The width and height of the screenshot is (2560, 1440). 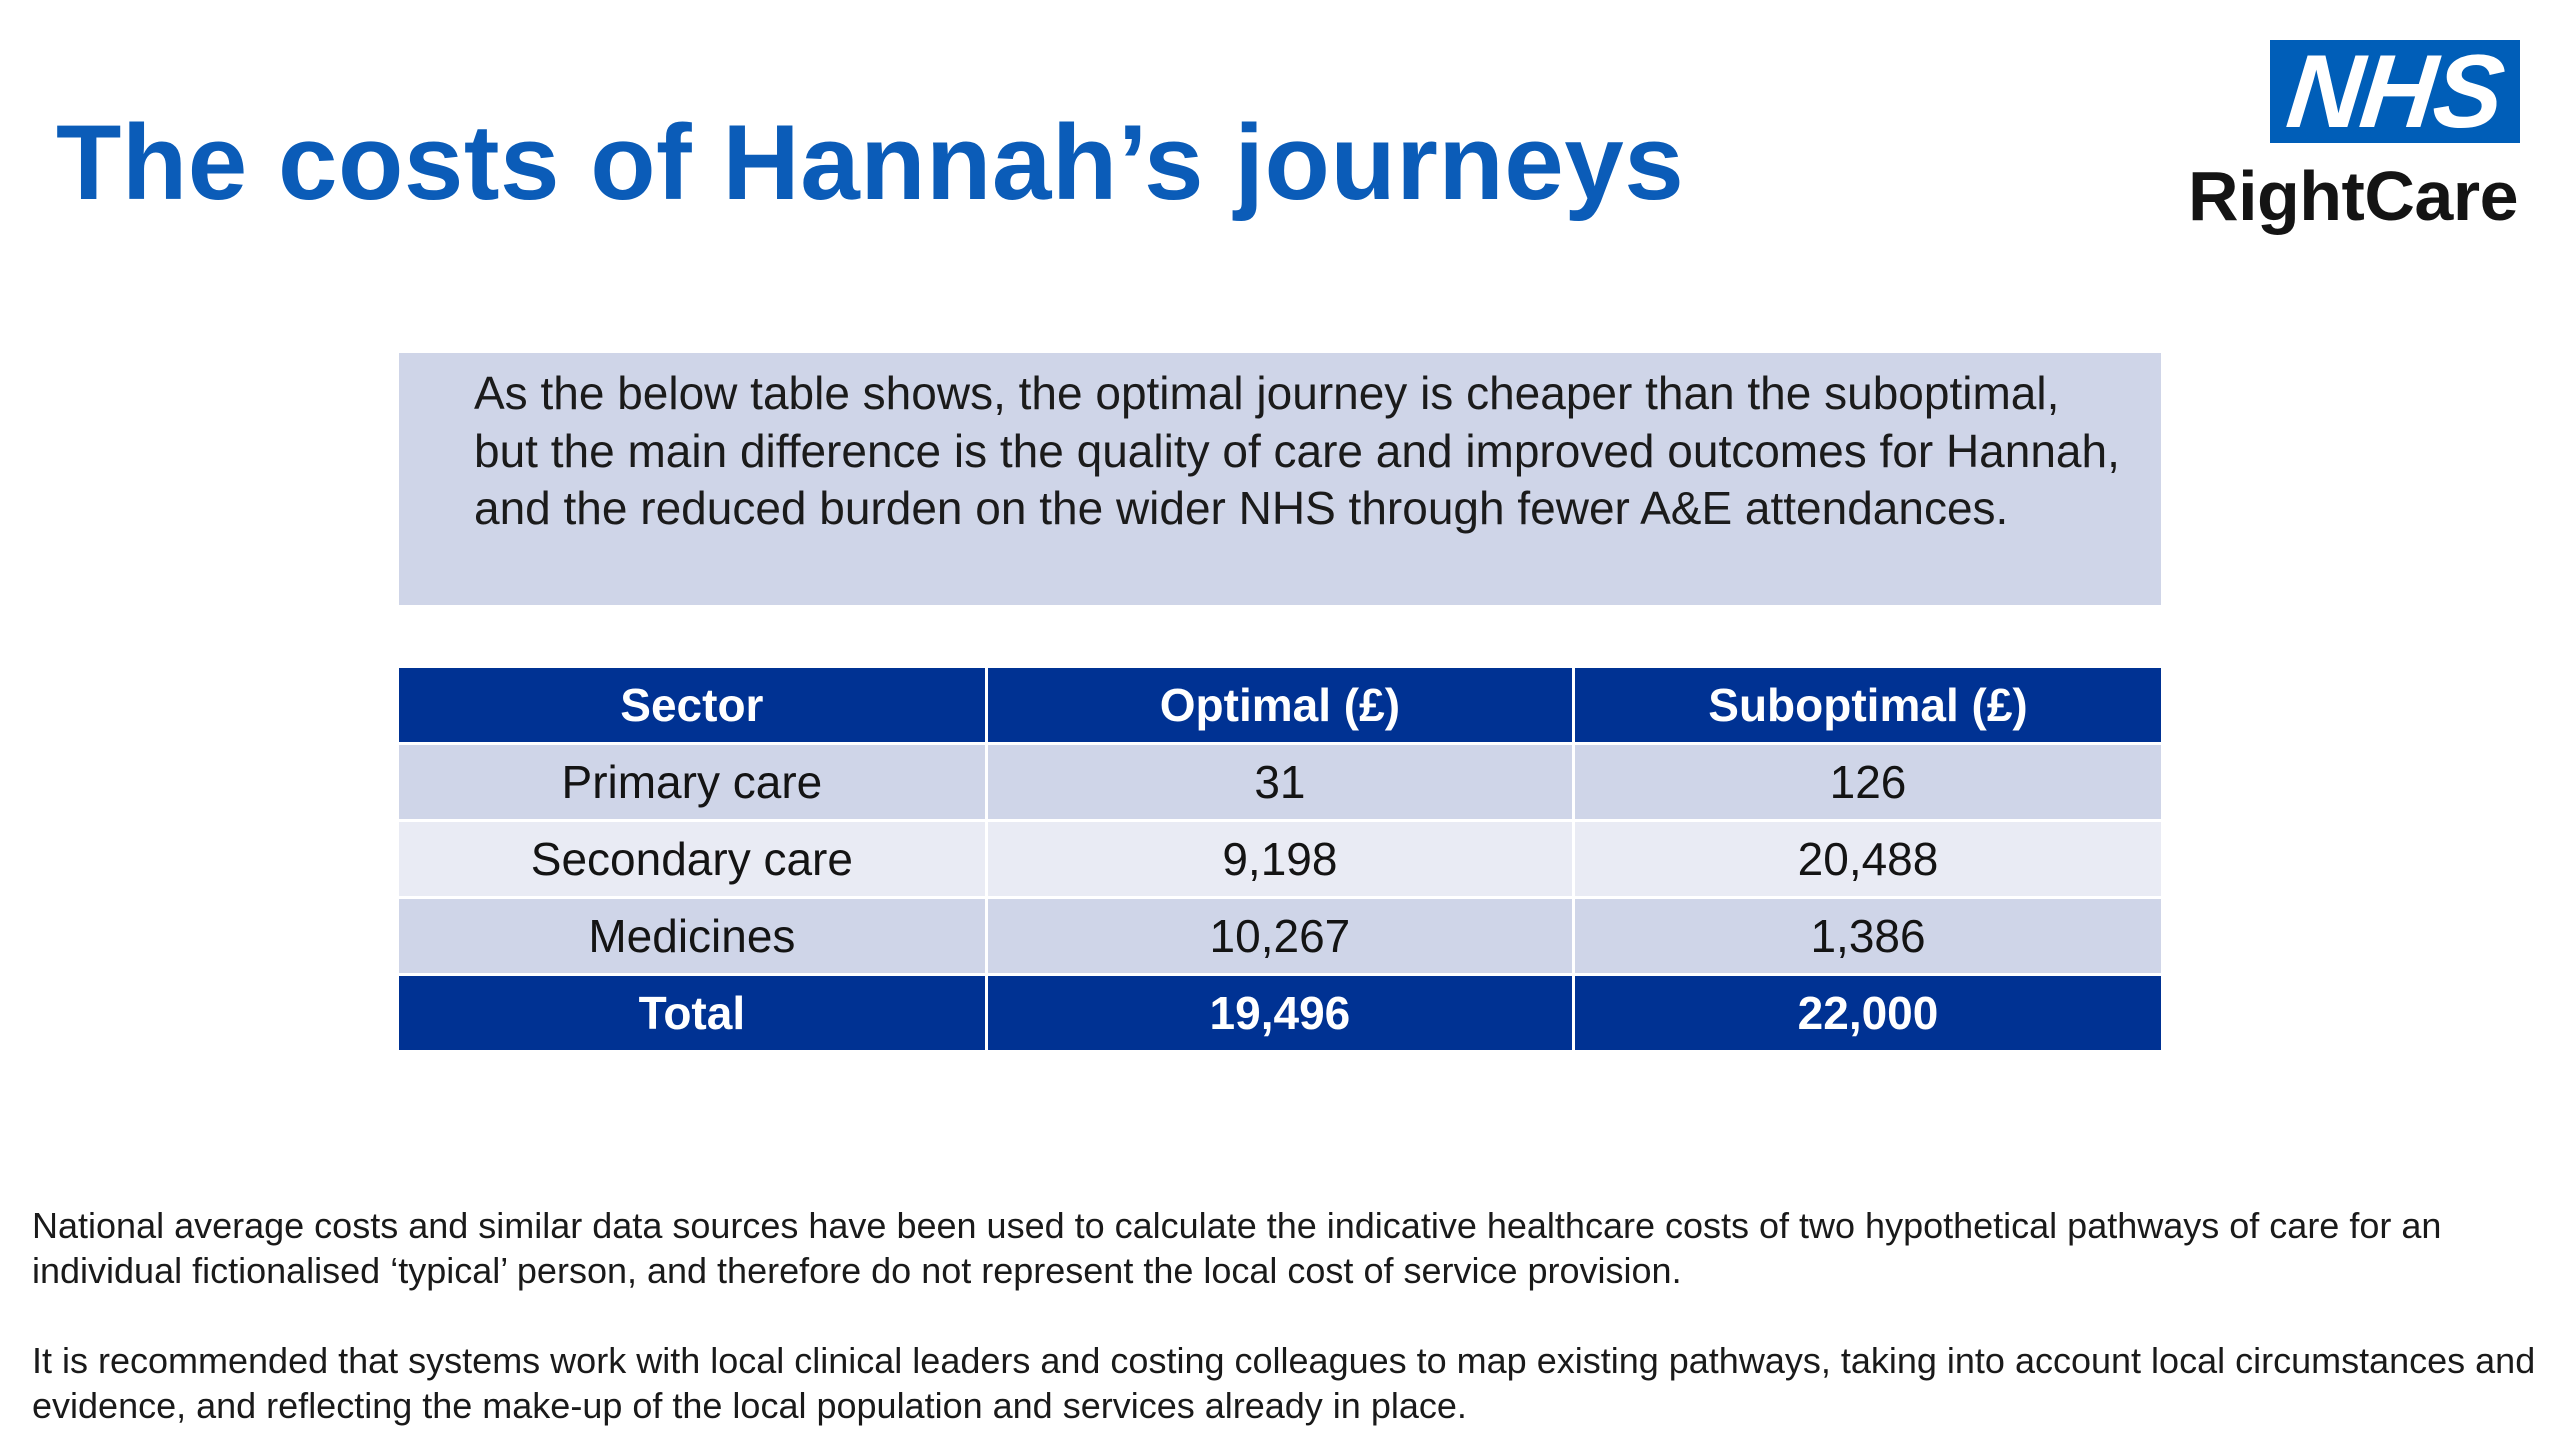 I want to click on table-row: Medicines 10,267 1,386, so click(x=1280, y=936).